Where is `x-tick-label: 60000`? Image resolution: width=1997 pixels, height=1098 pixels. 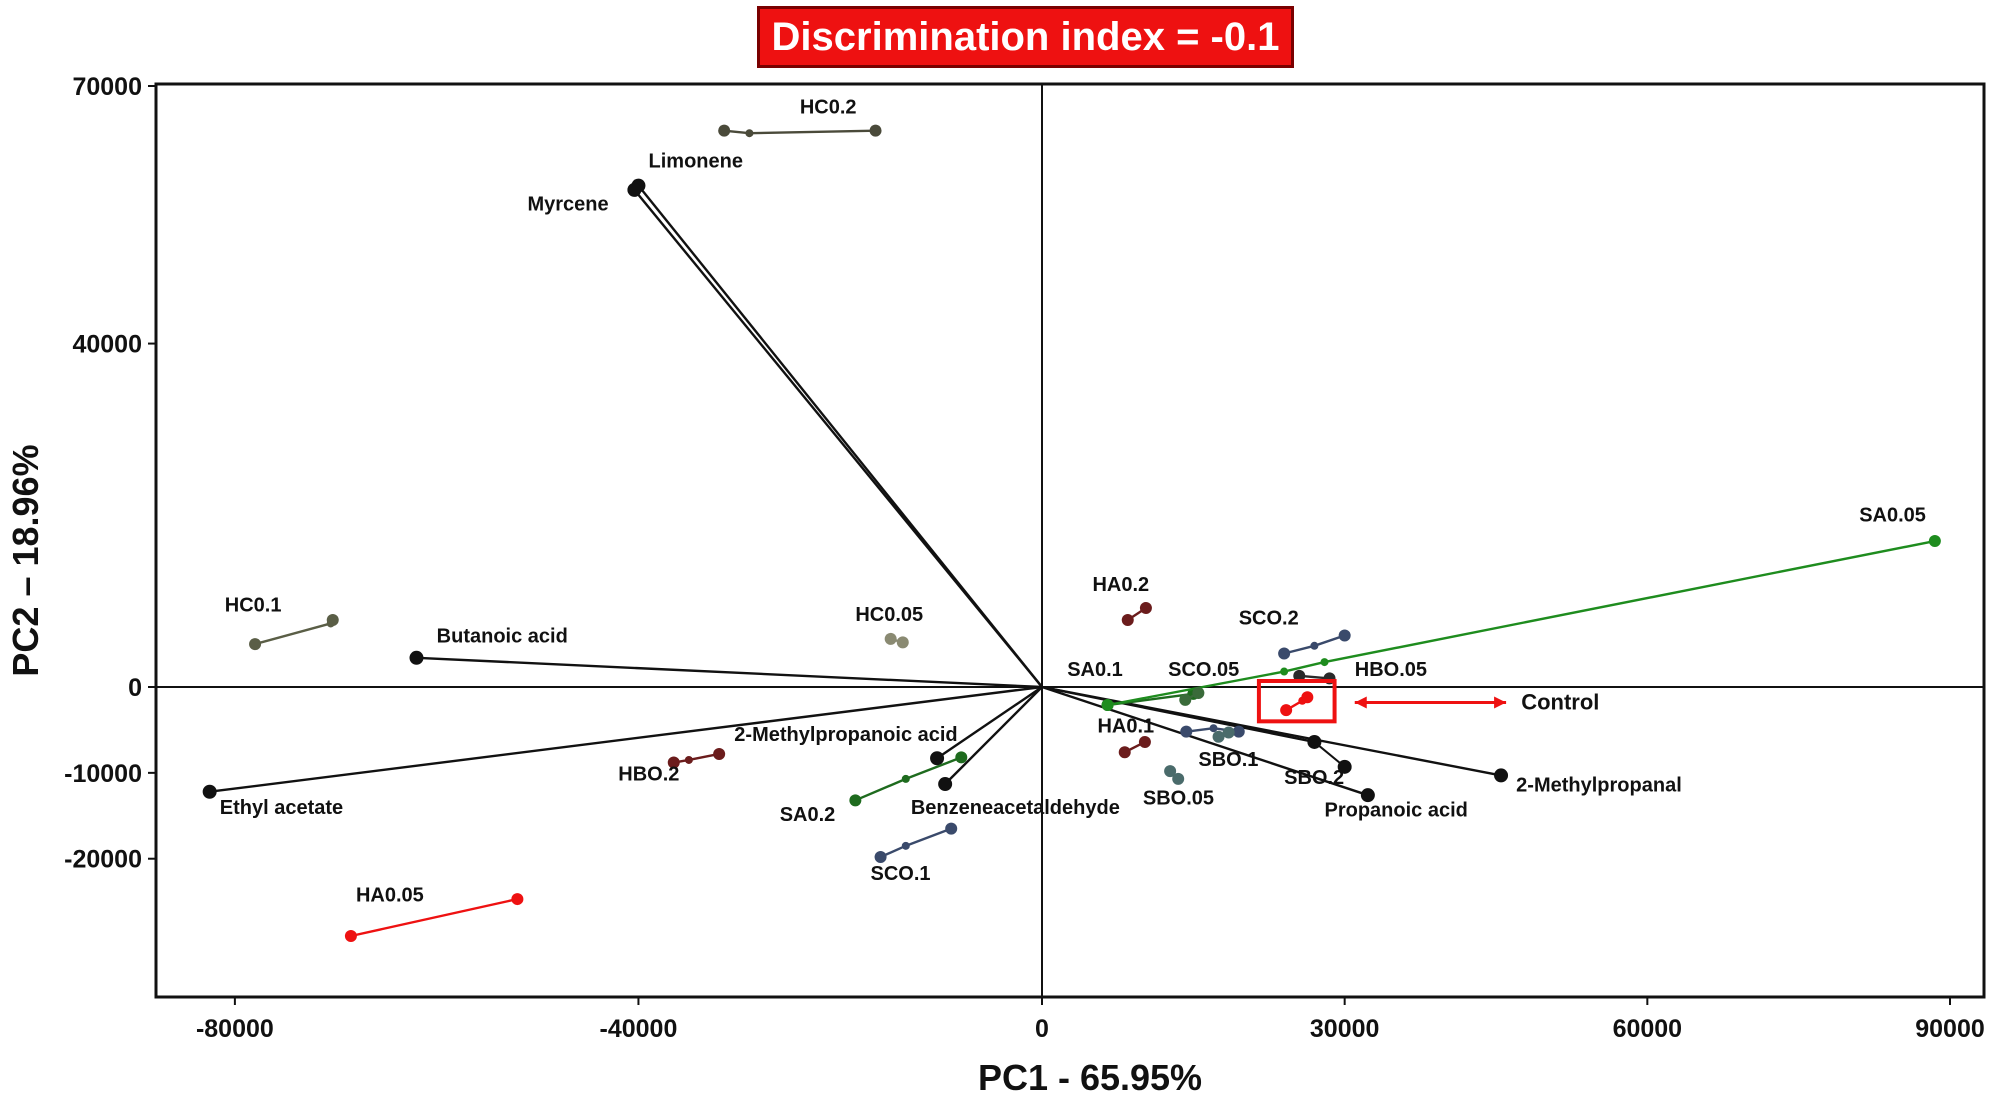
x-tick-label: 60000 is located at coordinates (1648, 1029).